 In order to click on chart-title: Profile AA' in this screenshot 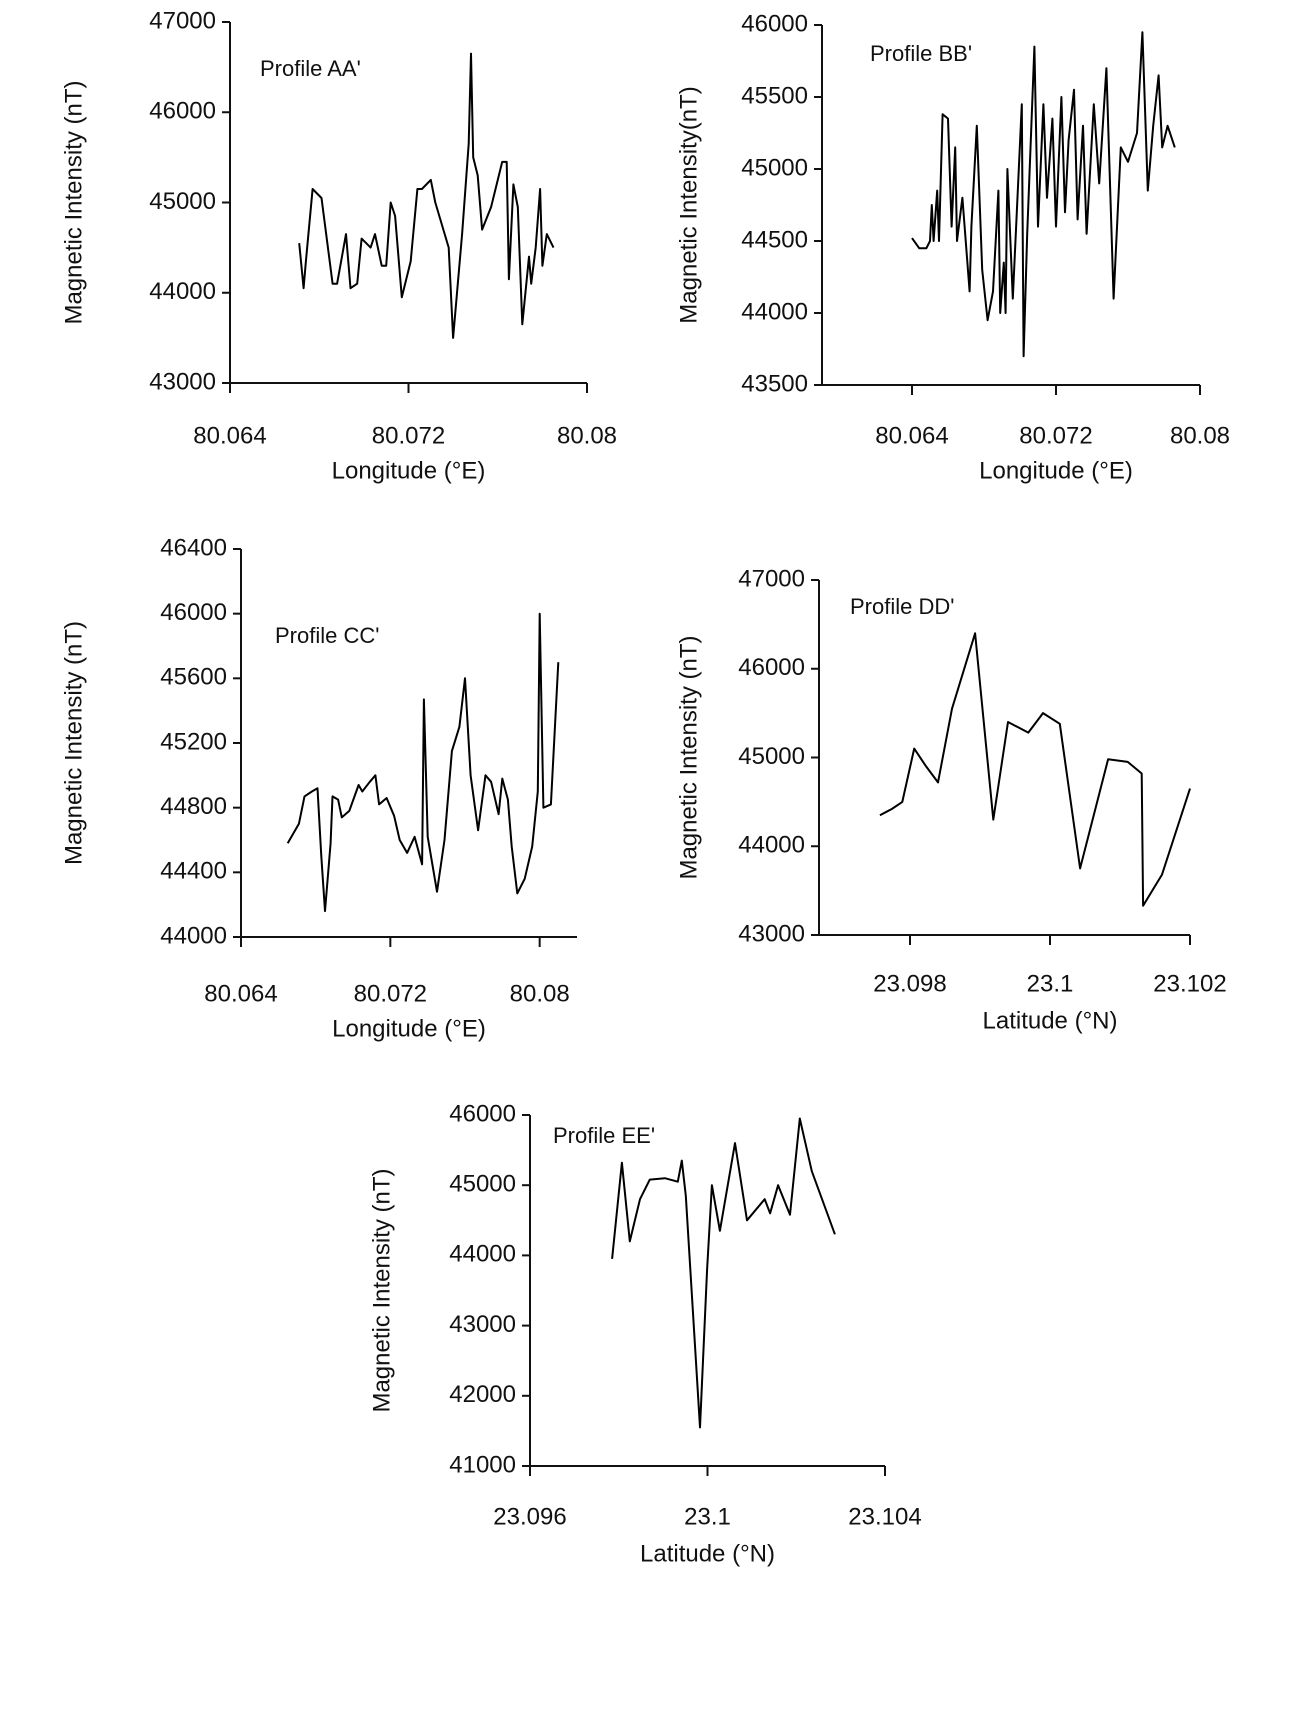, I will do `click(310, 68)`.